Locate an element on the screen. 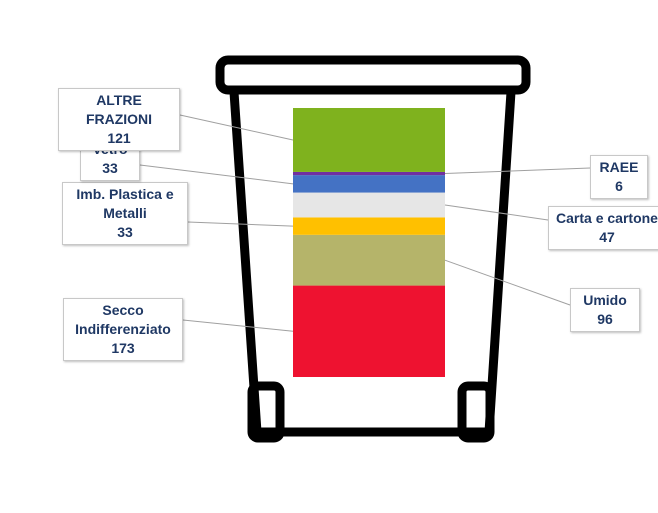  label-box: Imb. Plastica e Metalli 33 is located at coordinates (125, 213).